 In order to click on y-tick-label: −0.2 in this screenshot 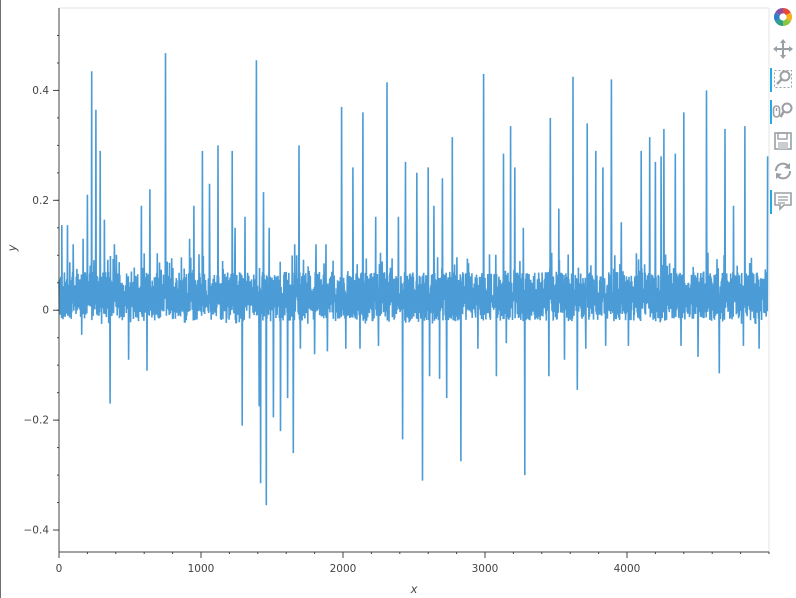, I will do `click(37, 421)`.